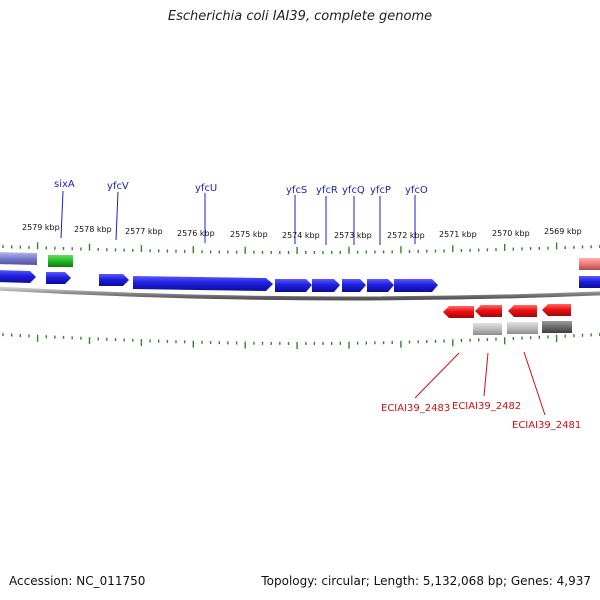 This screenshot has width=600, height=600. What do you see at coordinates (18, 258) in the screenshot?
I see `gene-arrow-partial-purple` at bounding box center [18, 258].